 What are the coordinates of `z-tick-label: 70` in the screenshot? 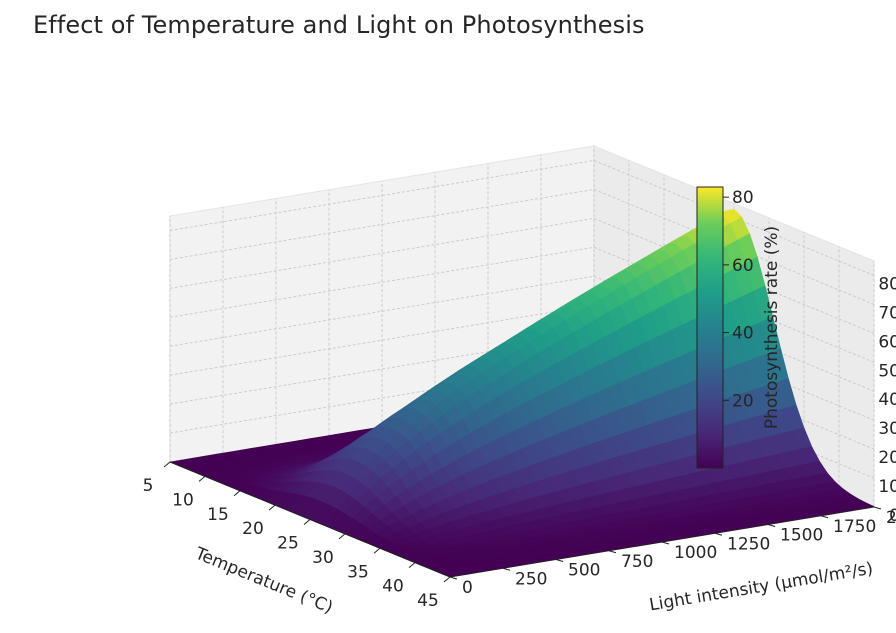 It's located at (887, 313).